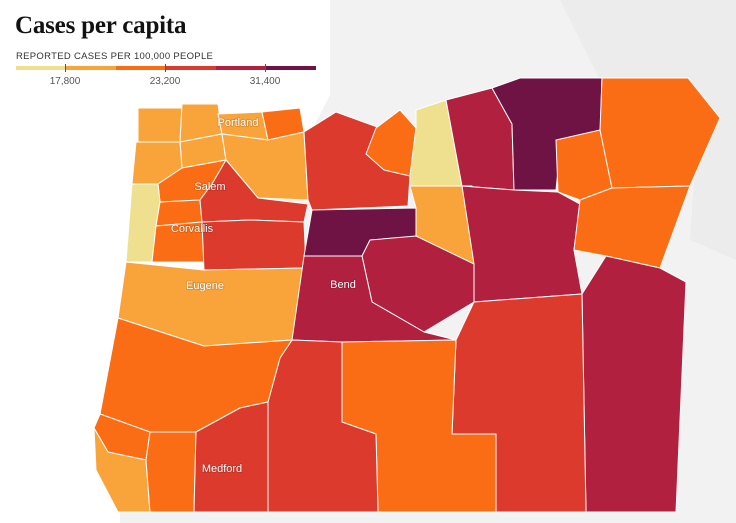 This screenshot has width=736, height=523. What do you see at coordinates (101, 25) in the screenshot?
I see `map-title: Cases per capita` at bounding box center [101, 25].